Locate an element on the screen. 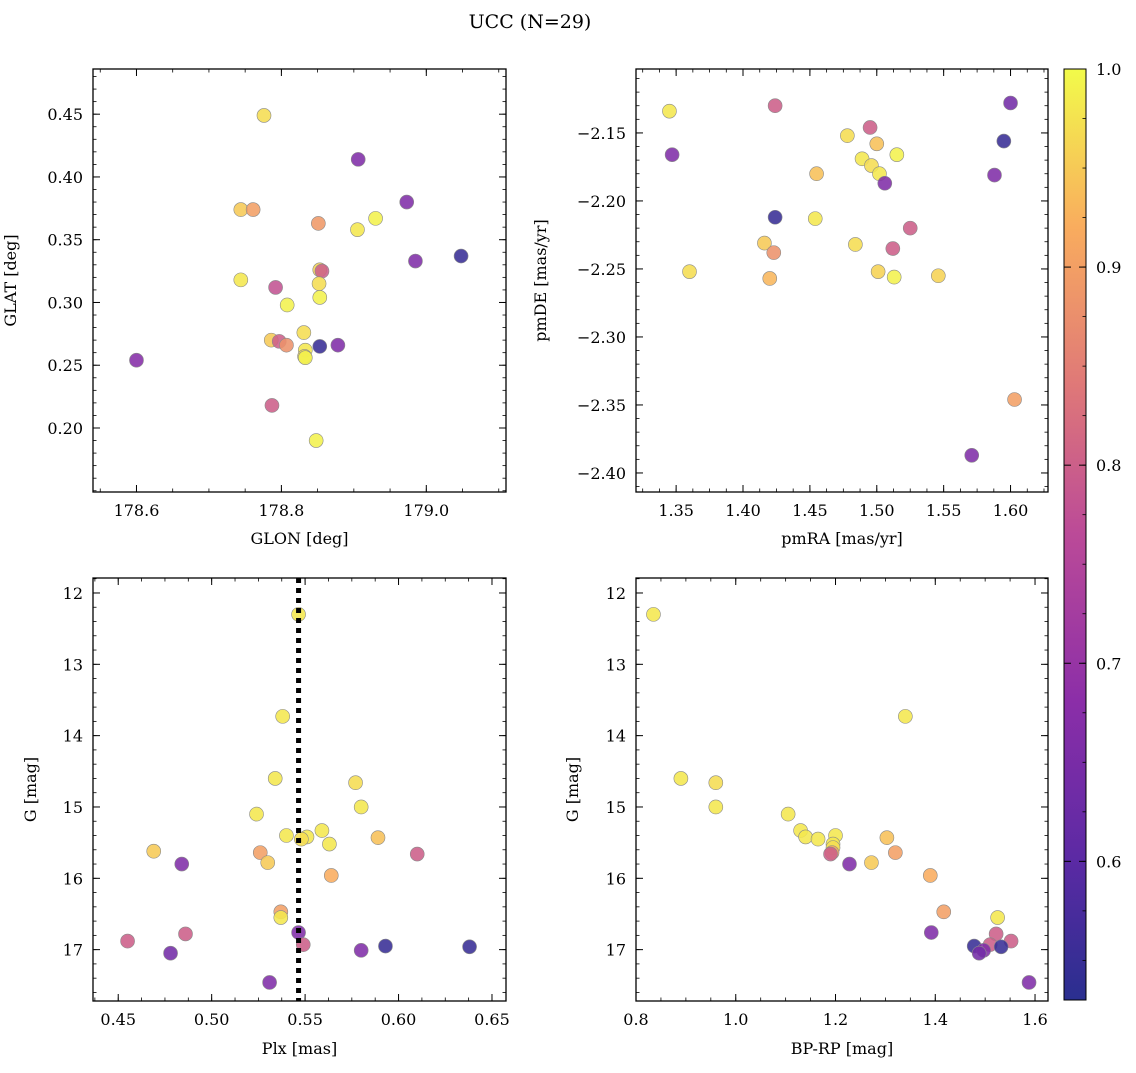 The image size is (1136, 1073). y-tick-label: −2.35 is located at coordinates (601, 405).